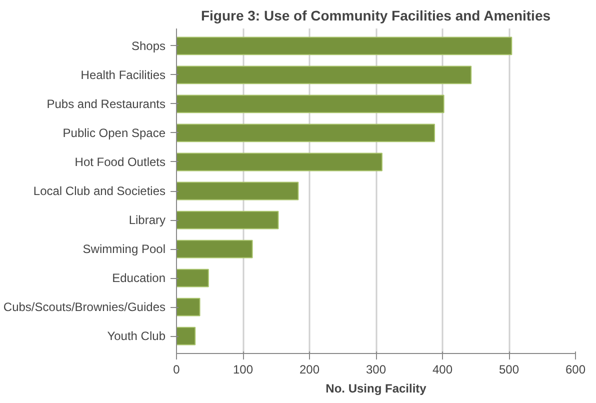 Image resolution: width=596 pixels, height=403 pixels. I want to click on y-tick-label: Library, so click(147, 220).